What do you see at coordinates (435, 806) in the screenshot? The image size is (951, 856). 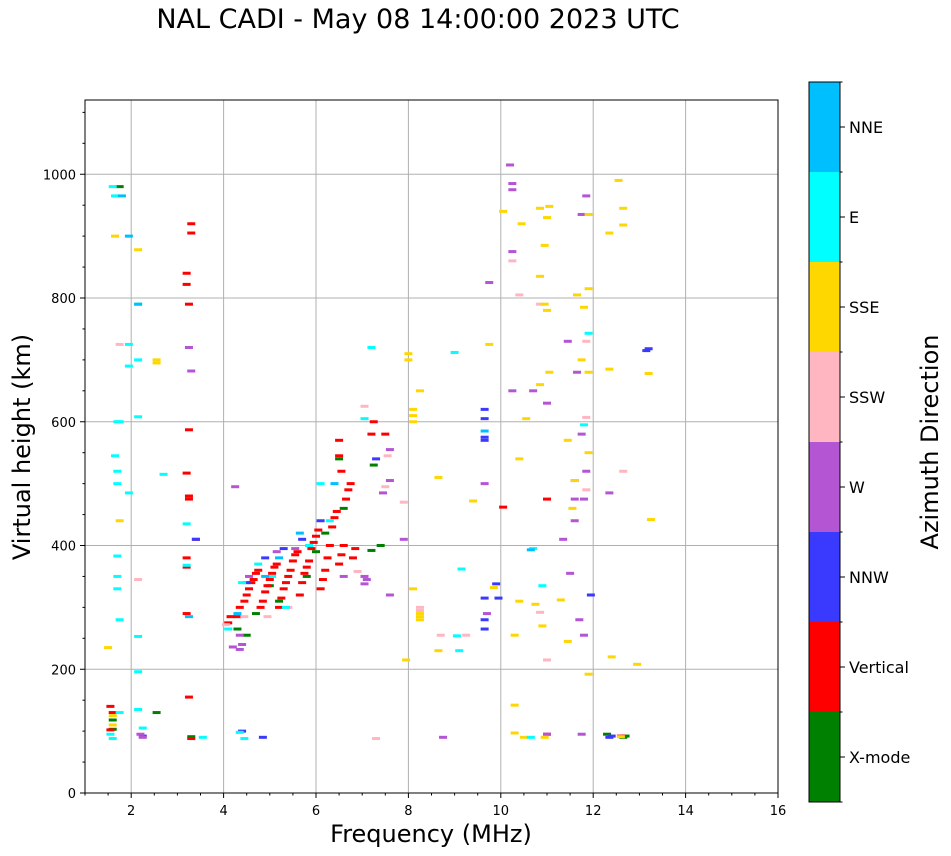 I see `x-axis: 2 4 6 8 10 12 14 16` at bounding box center [435, 806].